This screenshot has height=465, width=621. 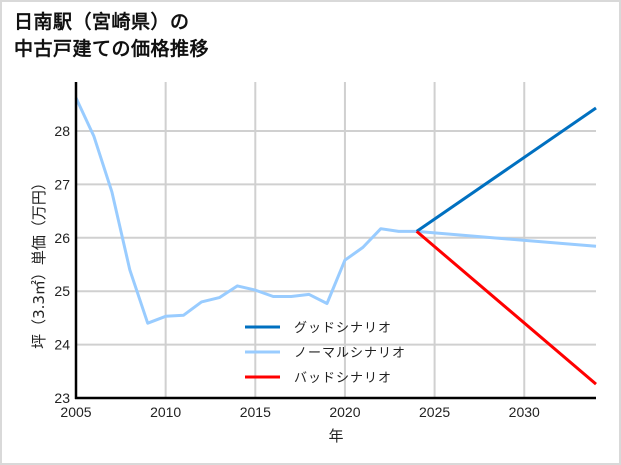 What do you see at coordinates (62, 238) in the screenshot?
I see `y-tick-label: 26` at bounding box center [62, 238].